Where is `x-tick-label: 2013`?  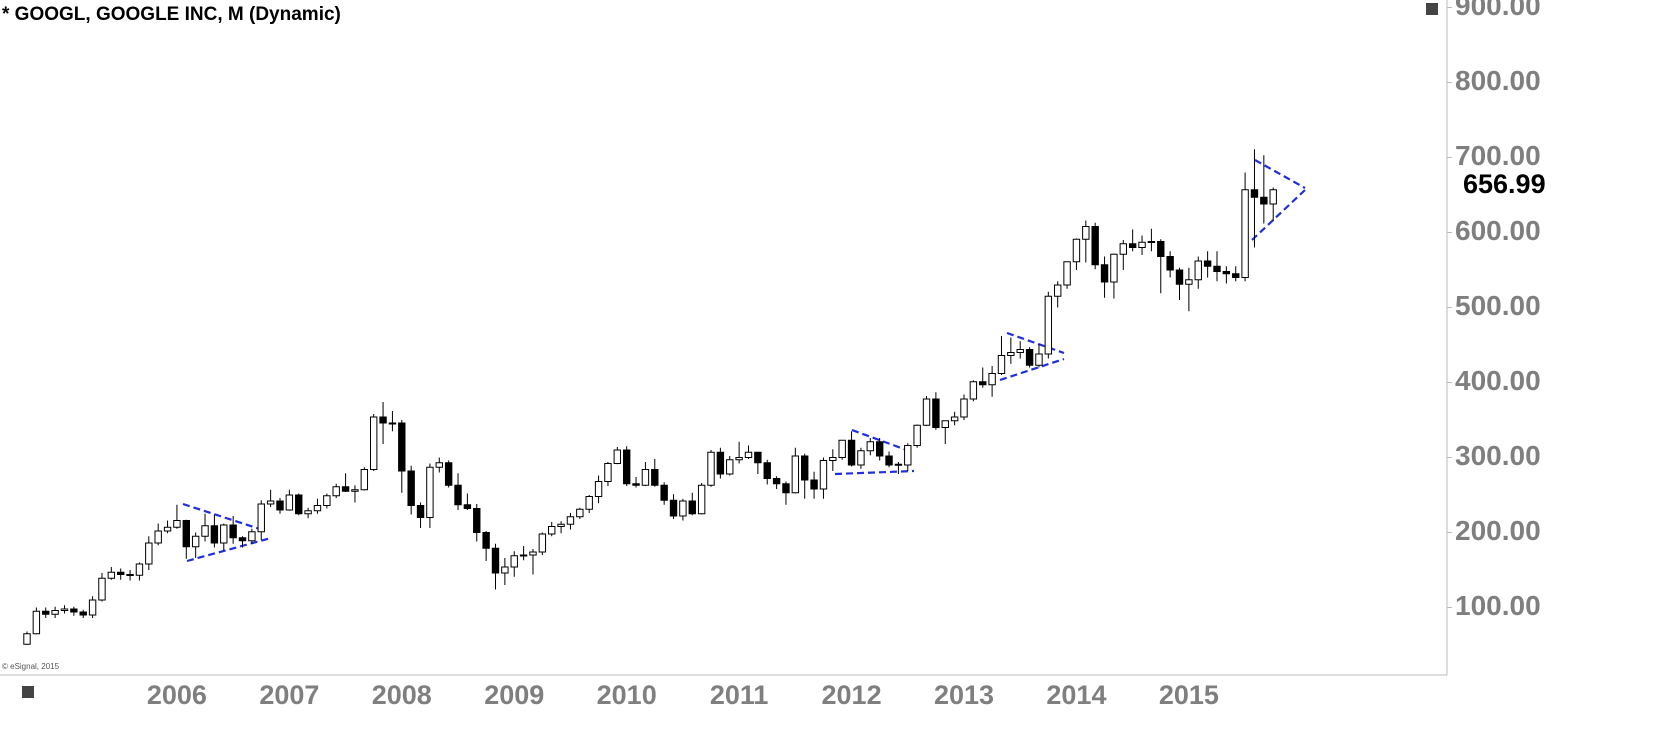
x-tick-label: 2013 is located at coordinates (964, 695).